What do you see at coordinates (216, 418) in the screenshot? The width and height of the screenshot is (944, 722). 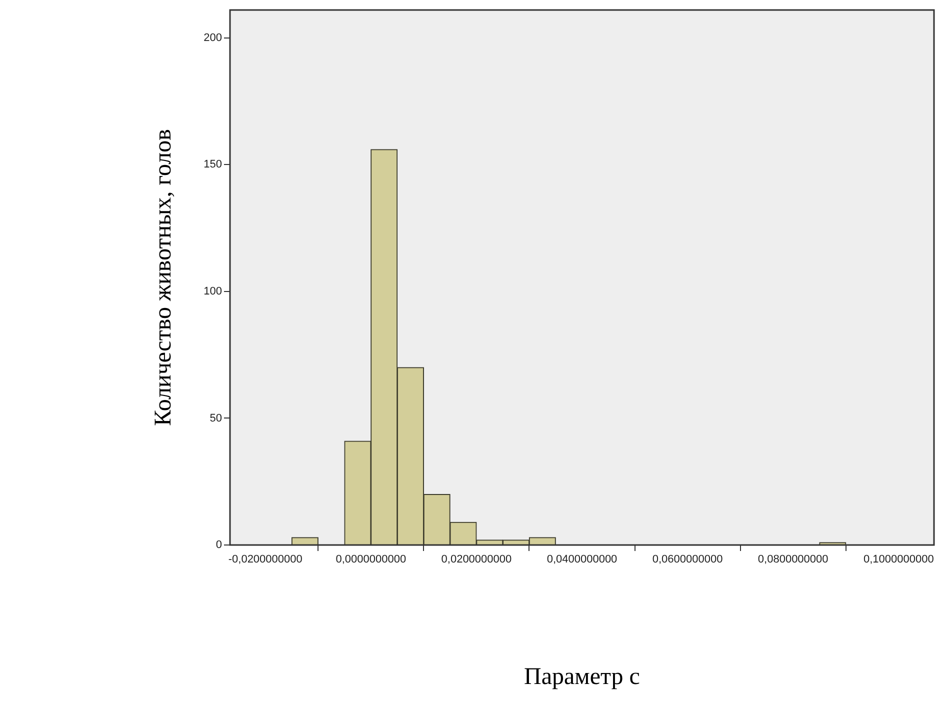 I see `y-tick-label: 50` at bounding box center [216, 418].